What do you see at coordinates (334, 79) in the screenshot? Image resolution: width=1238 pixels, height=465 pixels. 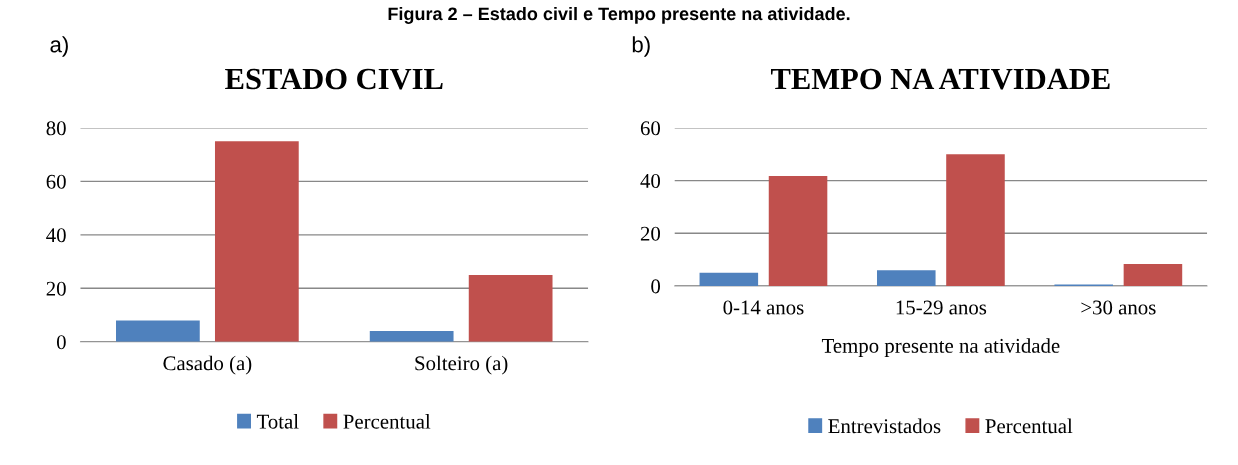 I see `chart-title: ESTADO CIVIL` at bounding box center [334, 79].